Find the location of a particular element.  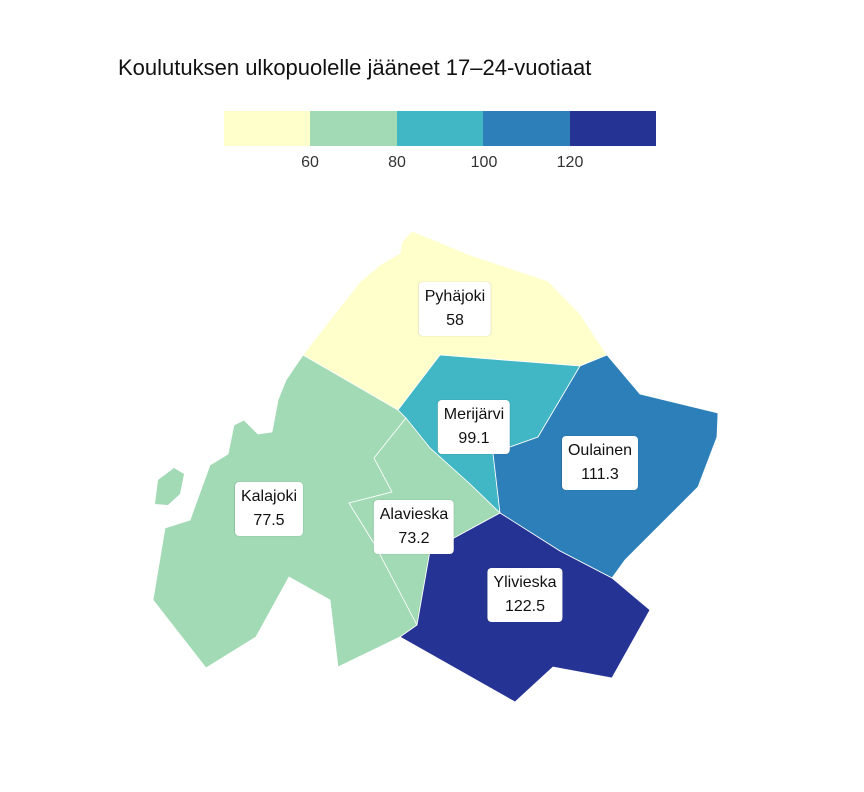

legend-tick: 120 is located at coordinates (570, 162).